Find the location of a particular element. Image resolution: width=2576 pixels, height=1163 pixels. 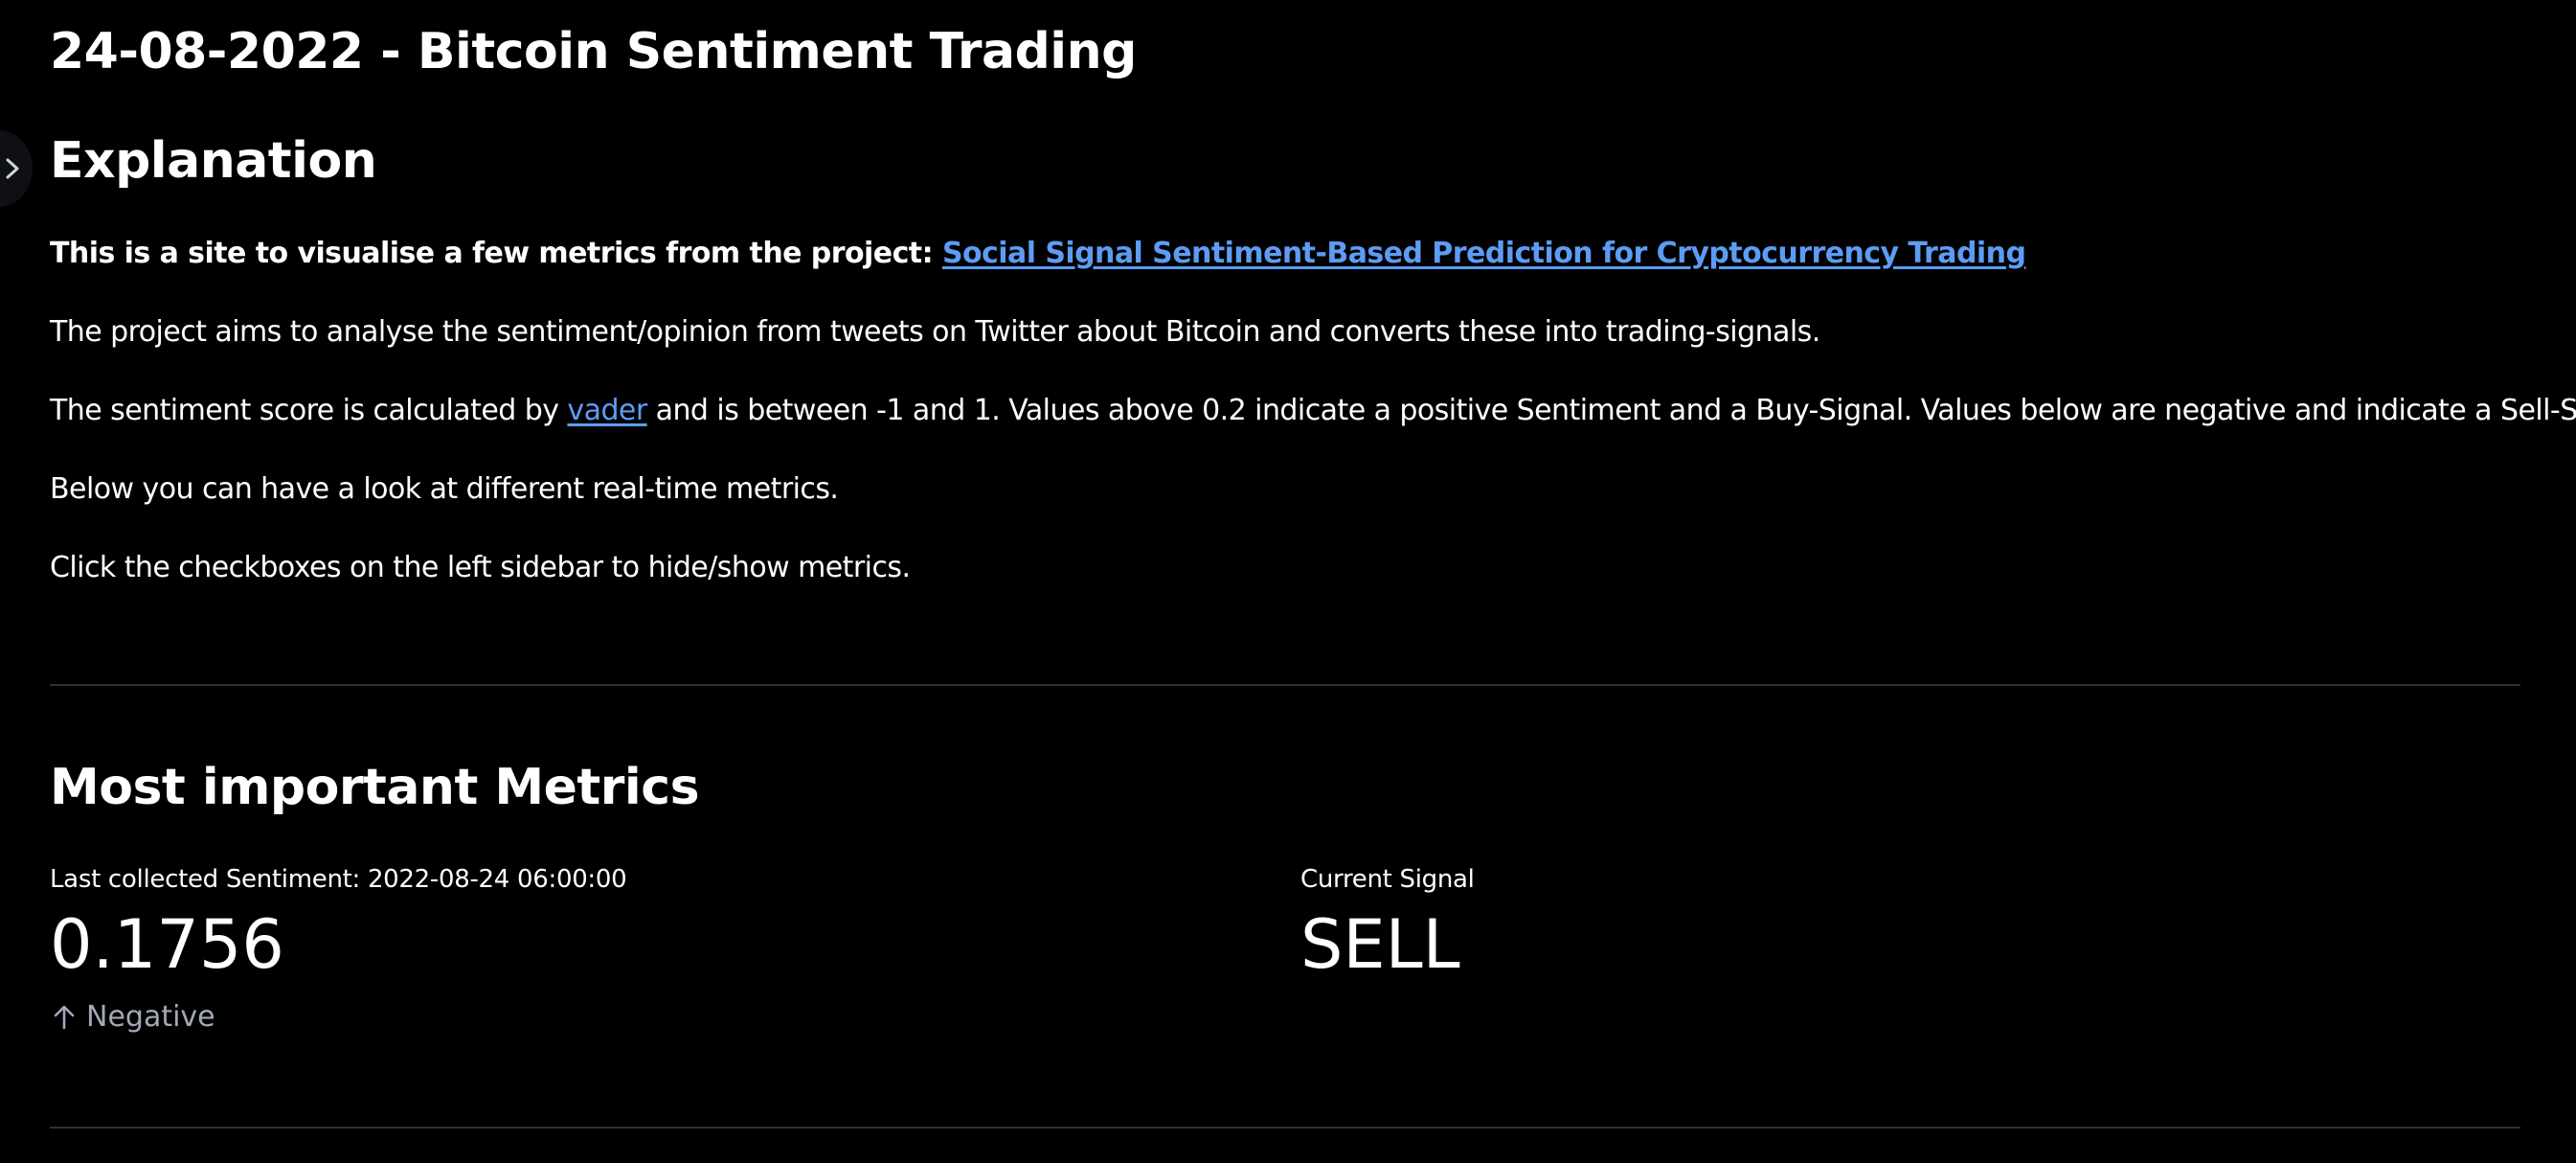

sentiment-metric-value: 0.1756 is located at coordinates (167, 944).